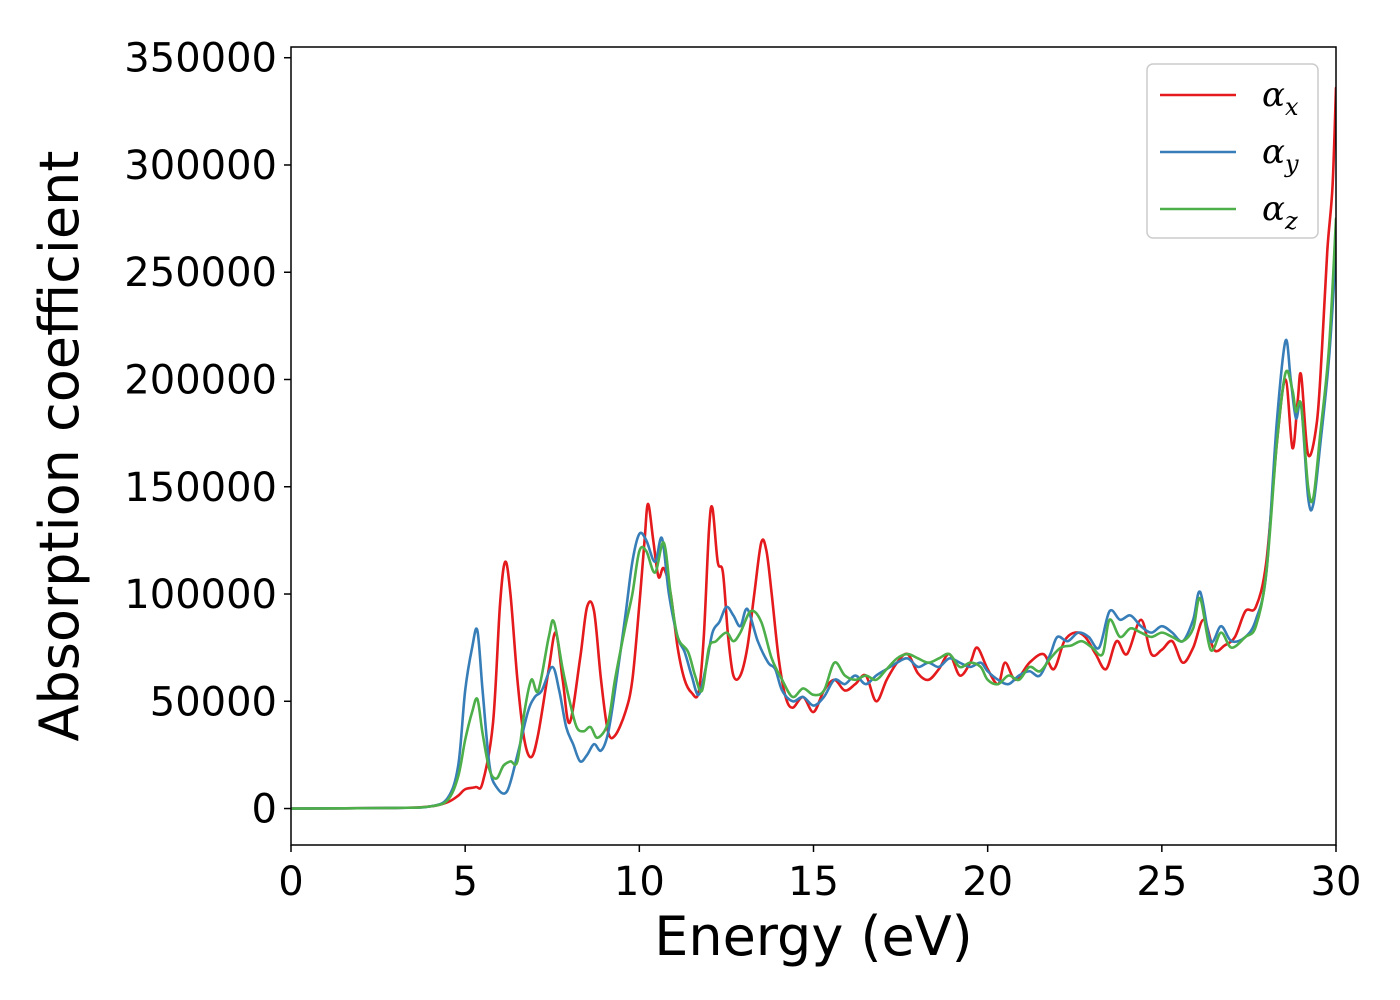  I want to click on y-tick-label: 250000, so click(200, 273).